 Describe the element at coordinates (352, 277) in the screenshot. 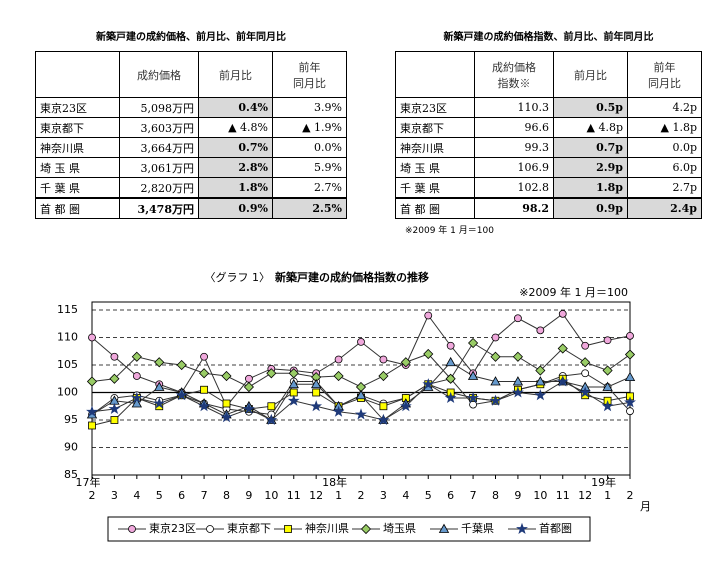

I see `chart-title: 新築戸建の成約価格指数の推移` at that location.